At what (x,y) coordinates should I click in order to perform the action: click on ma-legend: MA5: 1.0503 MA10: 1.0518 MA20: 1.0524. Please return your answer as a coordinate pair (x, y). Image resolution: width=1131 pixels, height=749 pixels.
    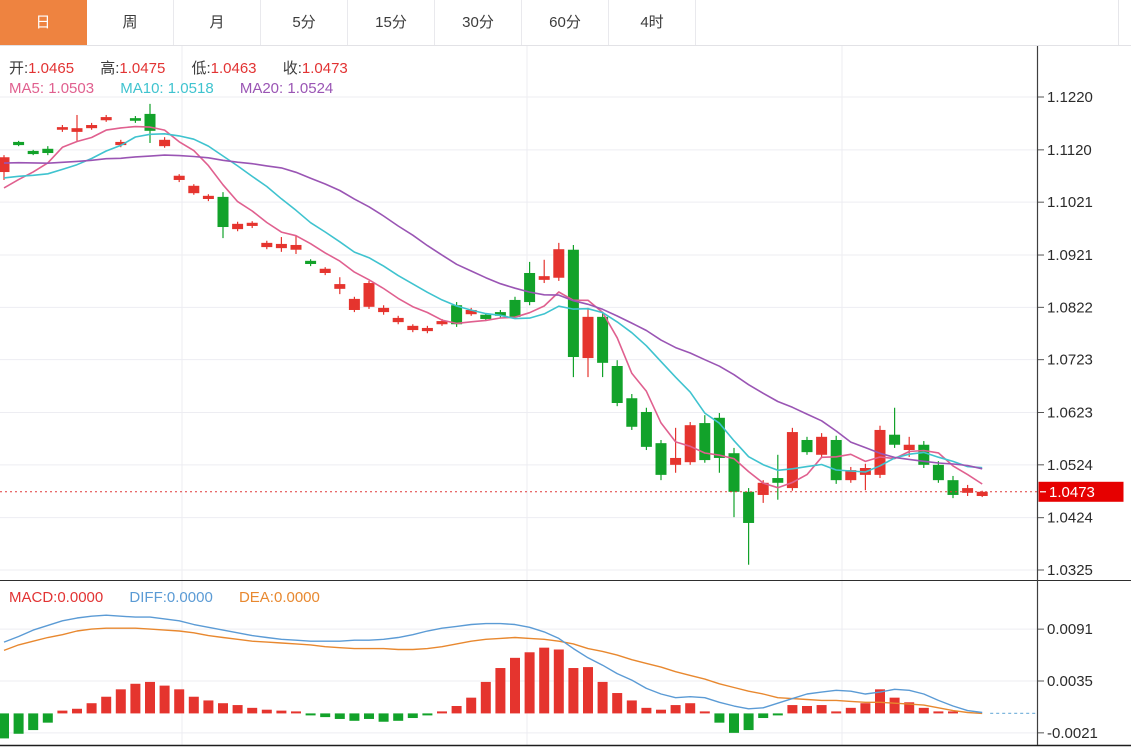
    Looking at the image, I should click on (182, 88).